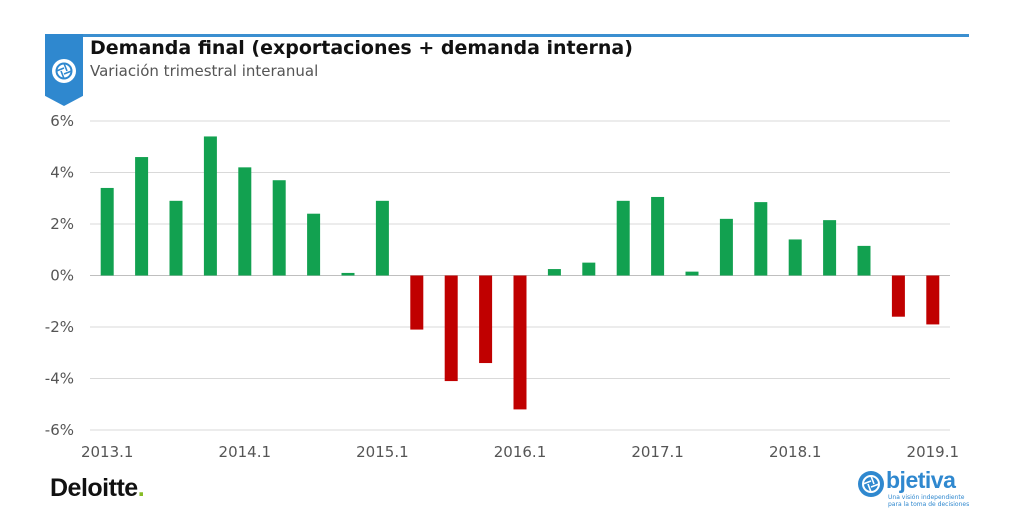  Describe the element at coordinates (348, 274) in the screenshot. I see `bar-2014.4` at that location.